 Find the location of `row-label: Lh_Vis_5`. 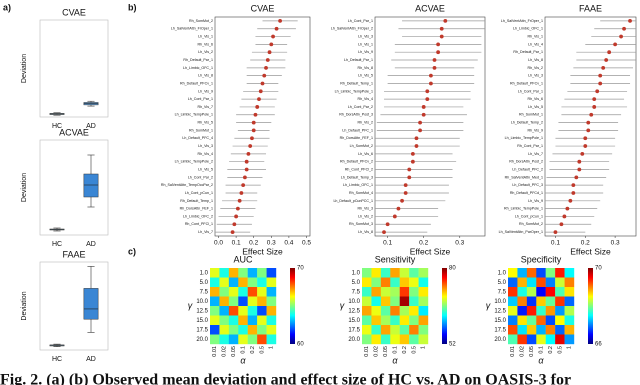

row-label: Lh_Vis_5 is located at coordinates (205, 169).